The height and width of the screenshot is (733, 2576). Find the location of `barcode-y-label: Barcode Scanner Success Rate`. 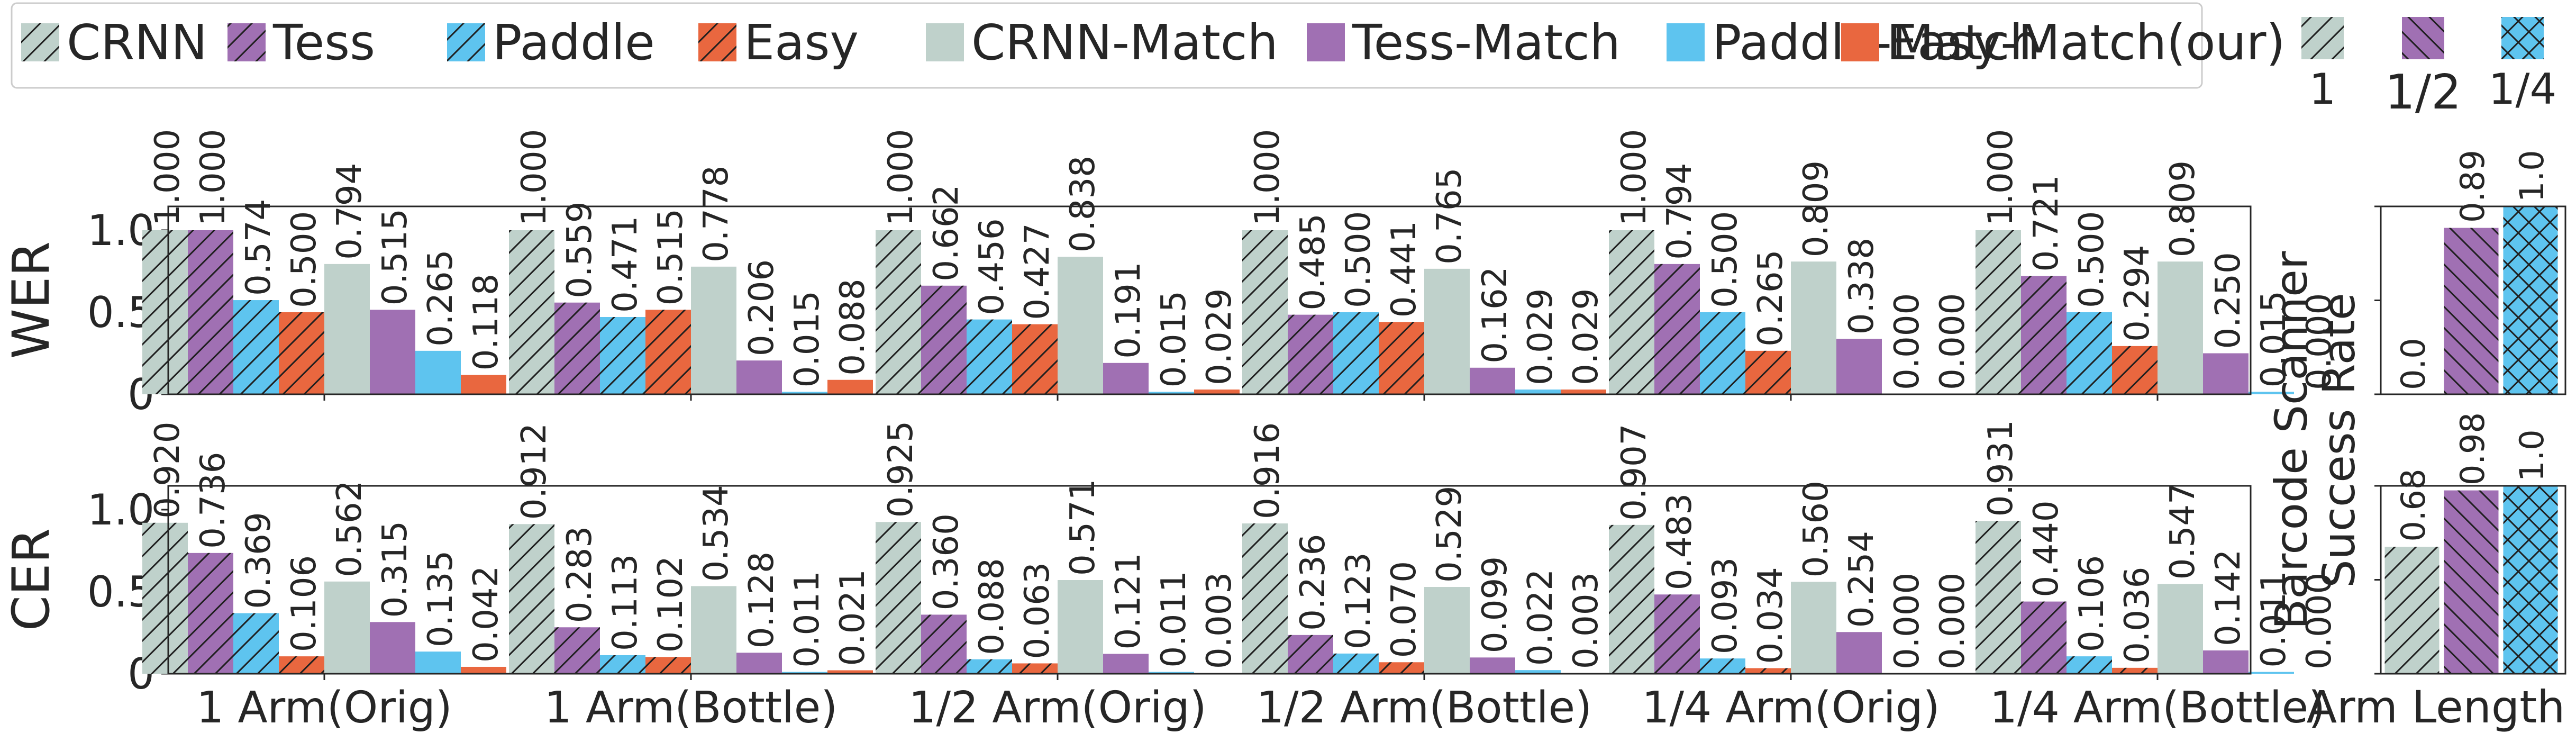

barcode-y-label: Barcode Scanner Success Rate is located at coordinates (2315, 440).